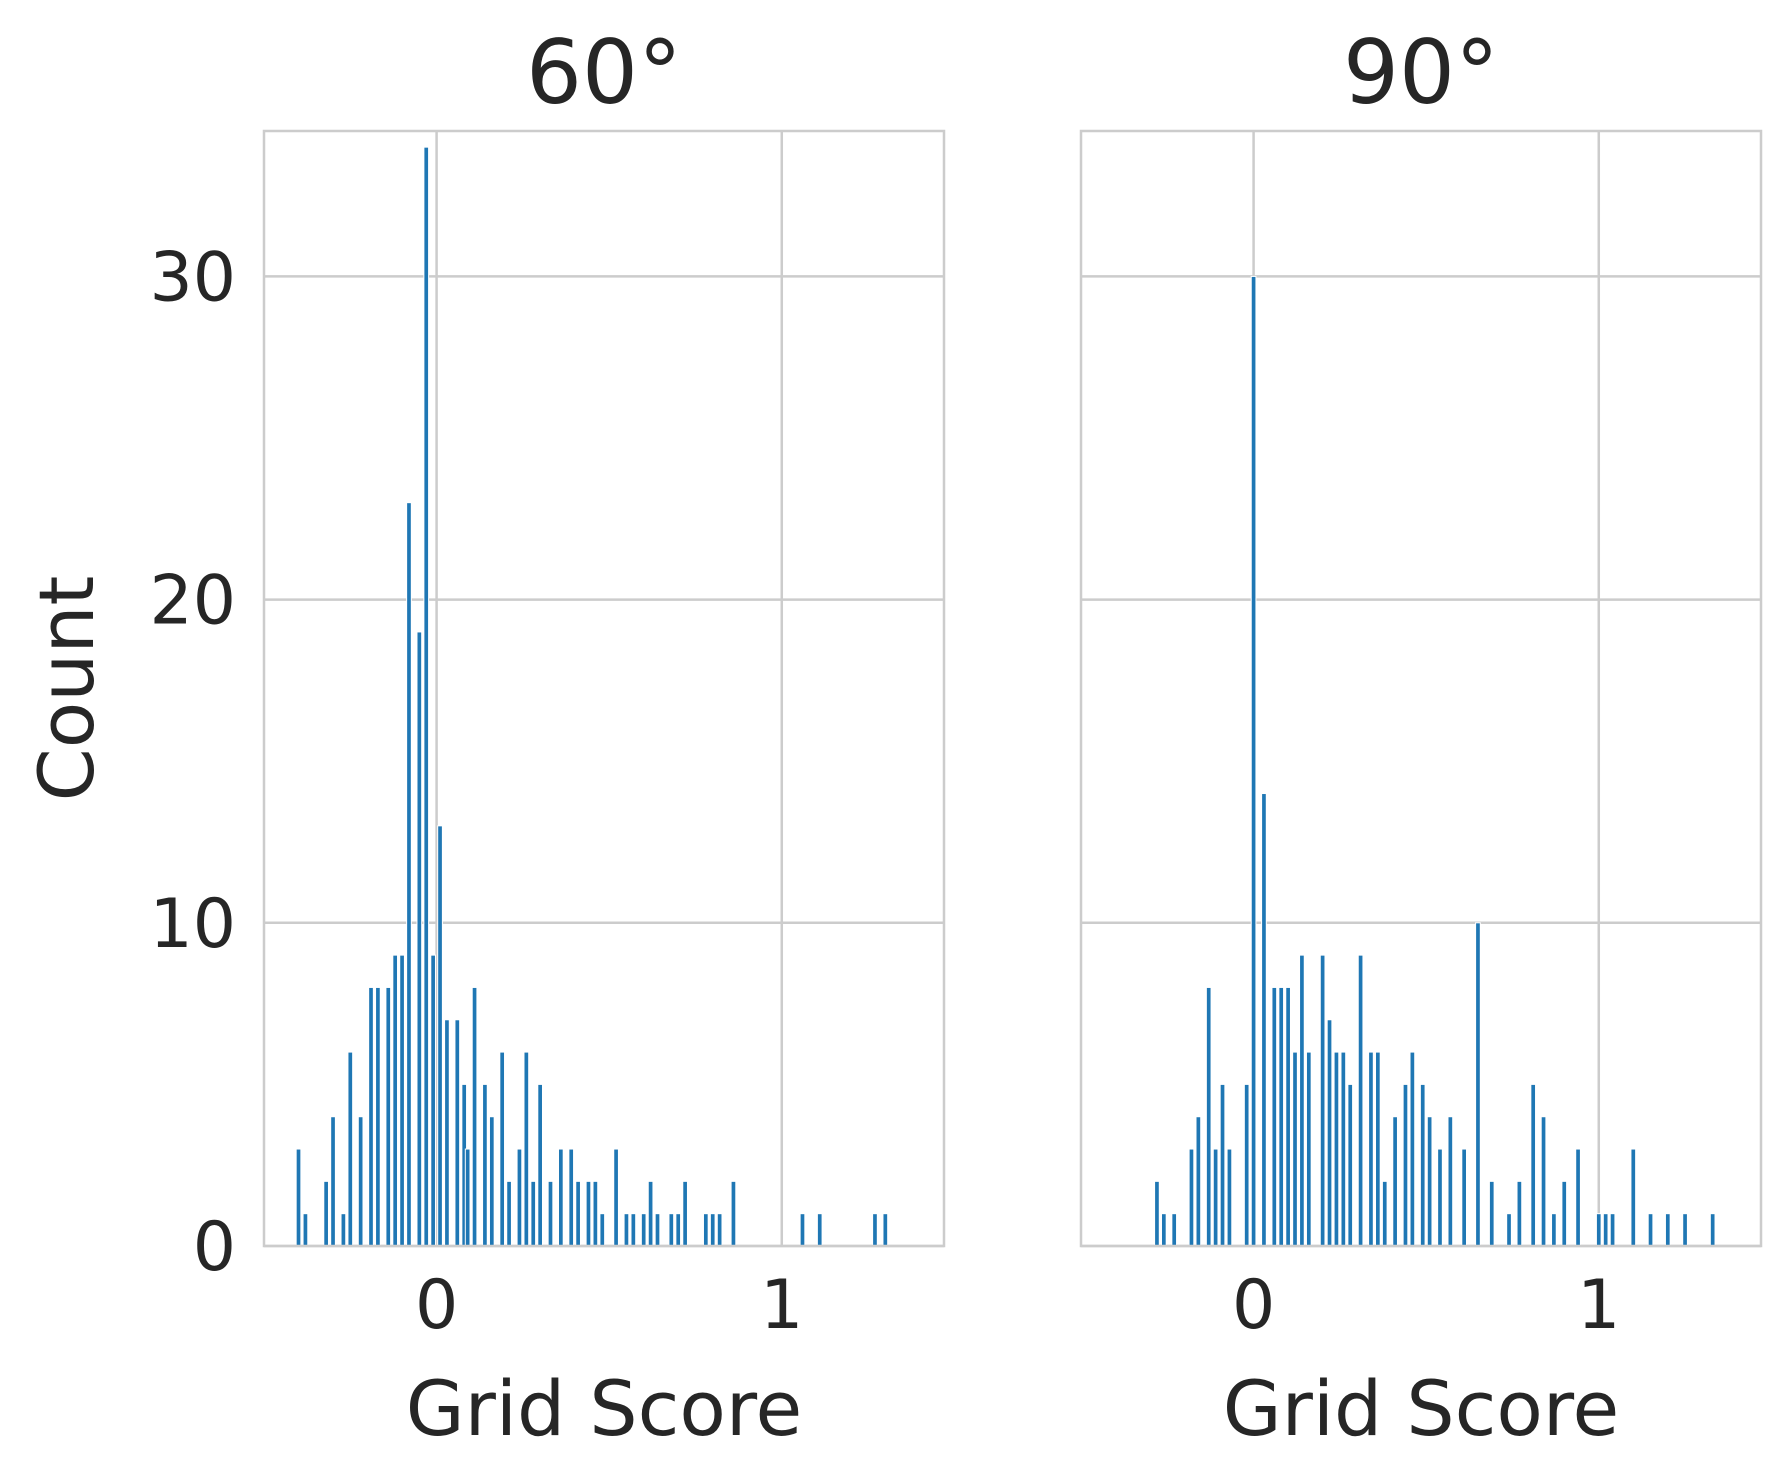 The width and height of the screenshot is (1780, 1477). What do you see at coordinates (192, 277) in the screenshot?
I see `y-tick-label: 30` at bounding box center [192, 277].